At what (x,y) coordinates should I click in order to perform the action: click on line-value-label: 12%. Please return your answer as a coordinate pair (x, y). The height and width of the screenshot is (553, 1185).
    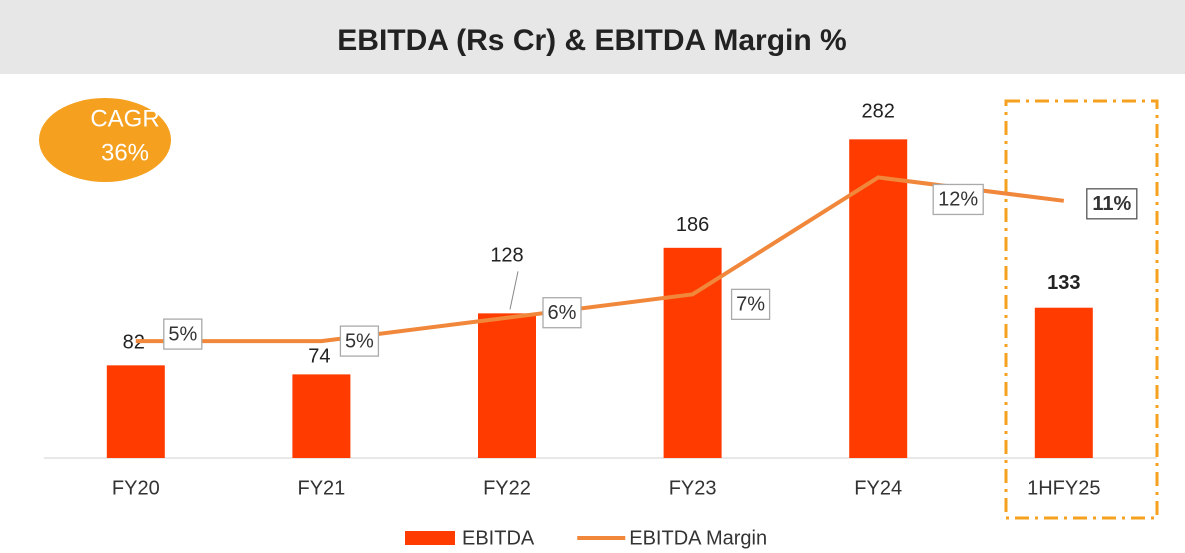
    Looking at the image, I should click on (958, 200).